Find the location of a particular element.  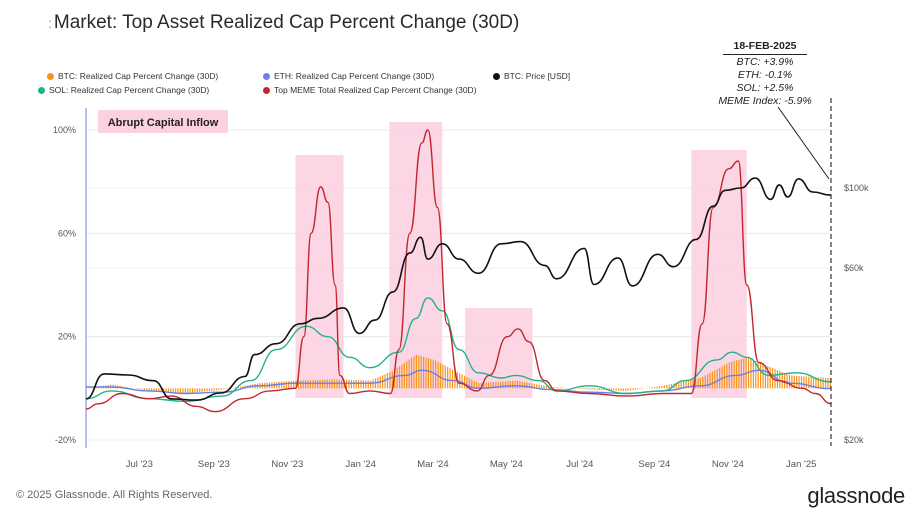

copyright-footer: © 2025 Glassnode. All Rights Reserved. is located at coordinates (114, 495).